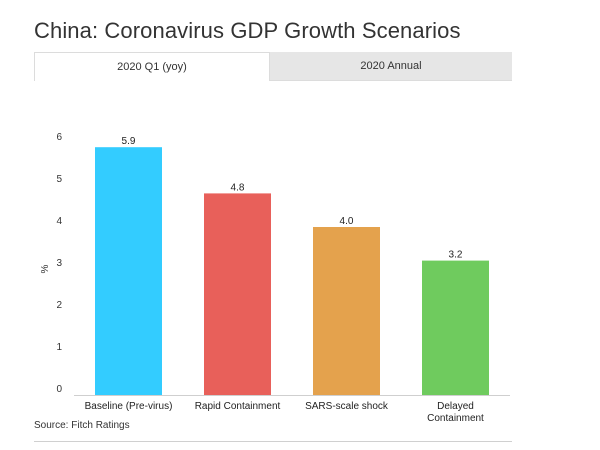  Describe the element at coordinates (455, 418) in the screenshot. I see `x-category-label: Containment` at that location.